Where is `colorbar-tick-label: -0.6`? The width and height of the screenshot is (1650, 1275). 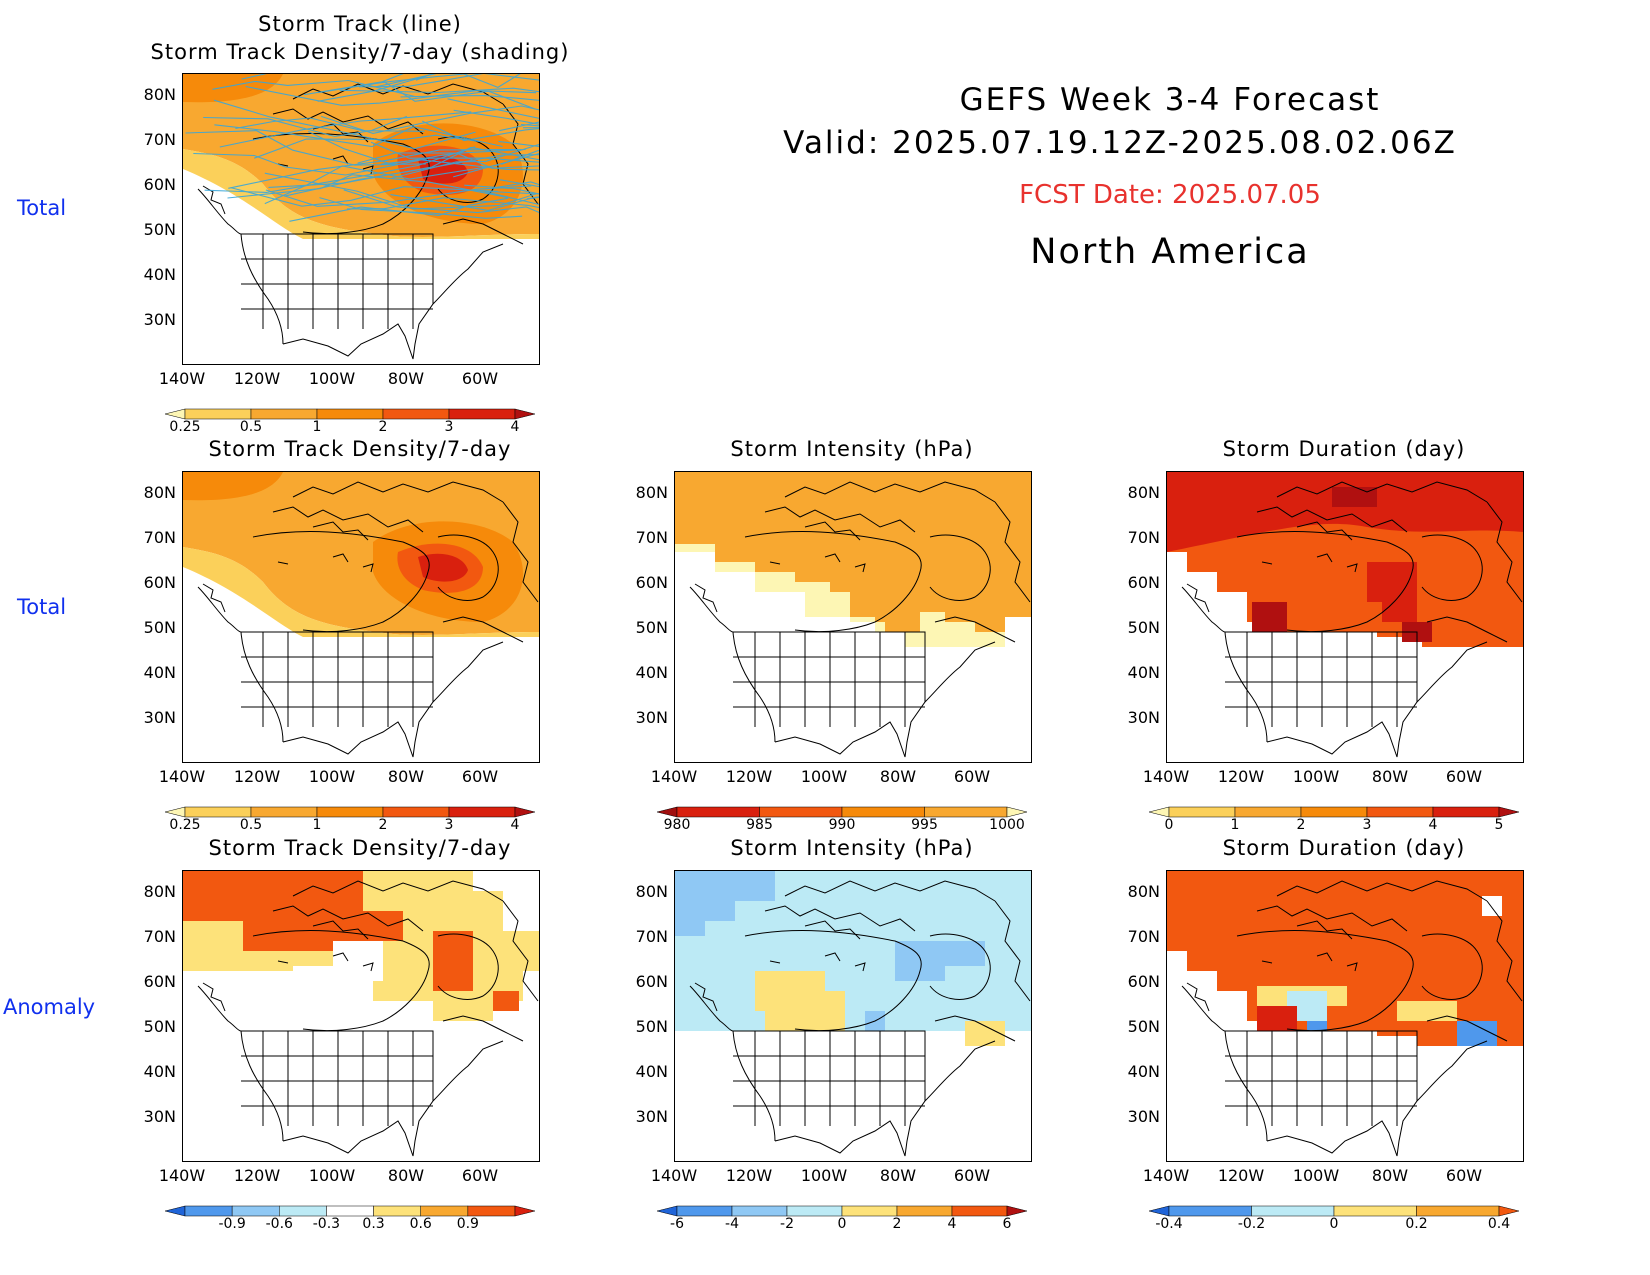 colorbar-tick-label: -0.6 is located at coordinates (279, 1224).